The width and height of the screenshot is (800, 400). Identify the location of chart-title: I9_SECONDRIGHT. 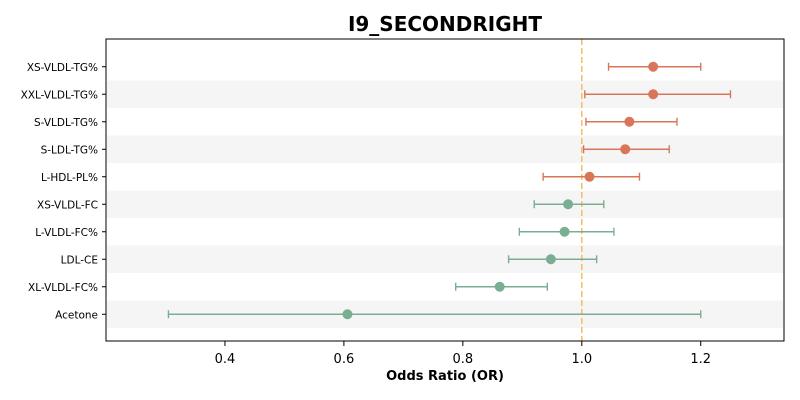
(445, 24).